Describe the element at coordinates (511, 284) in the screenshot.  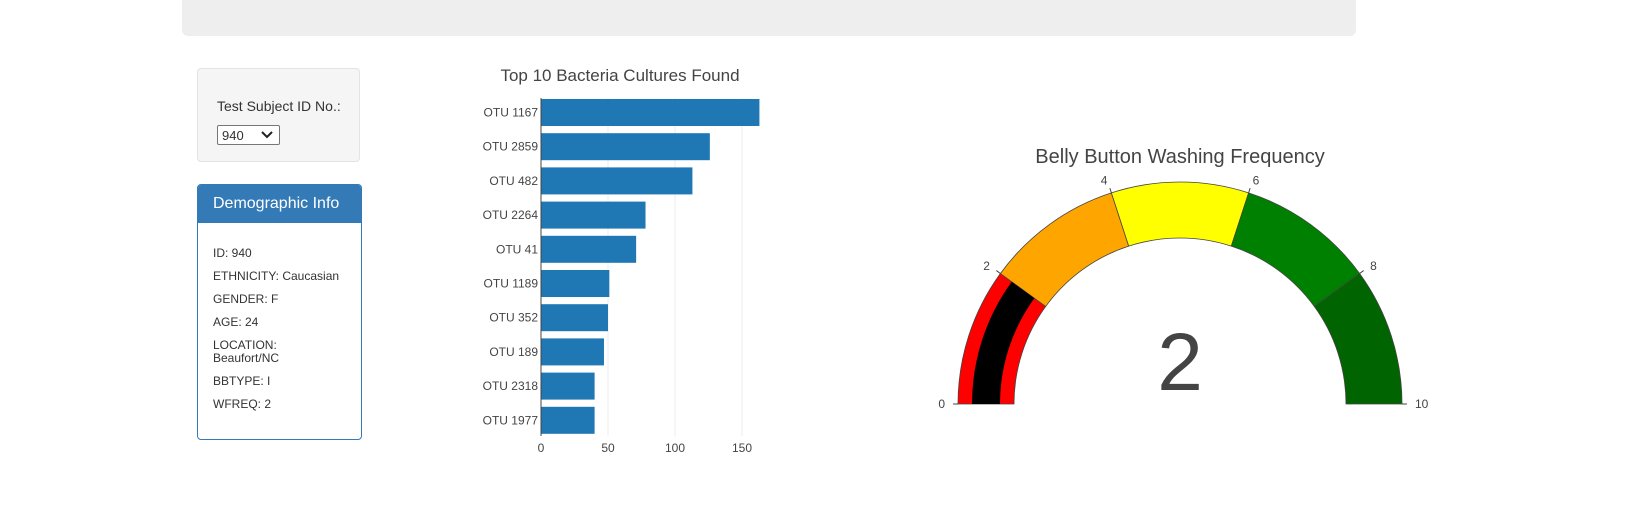
I see `bar-y-tick-label: OTU 1189` at that location.